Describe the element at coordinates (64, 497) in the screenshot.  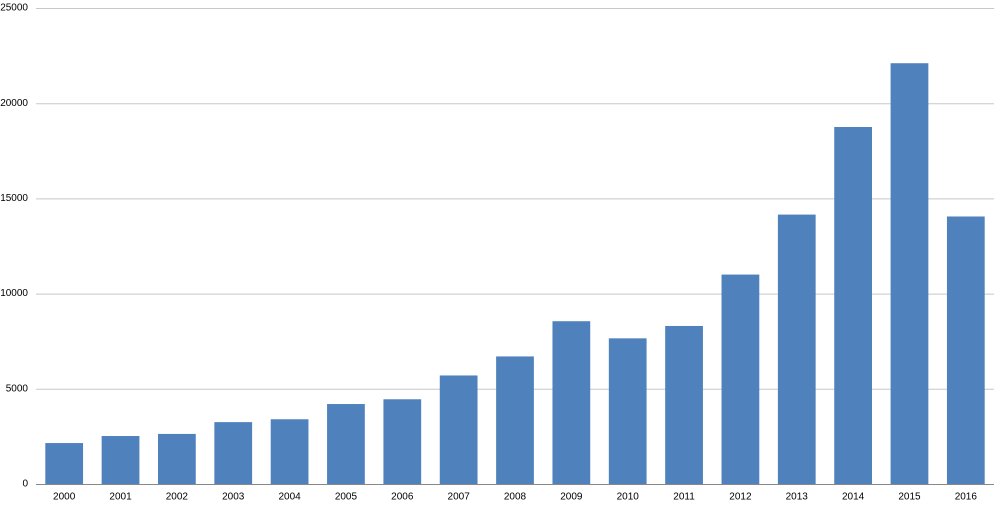
I see `x-tick-label: 2000` at that location.